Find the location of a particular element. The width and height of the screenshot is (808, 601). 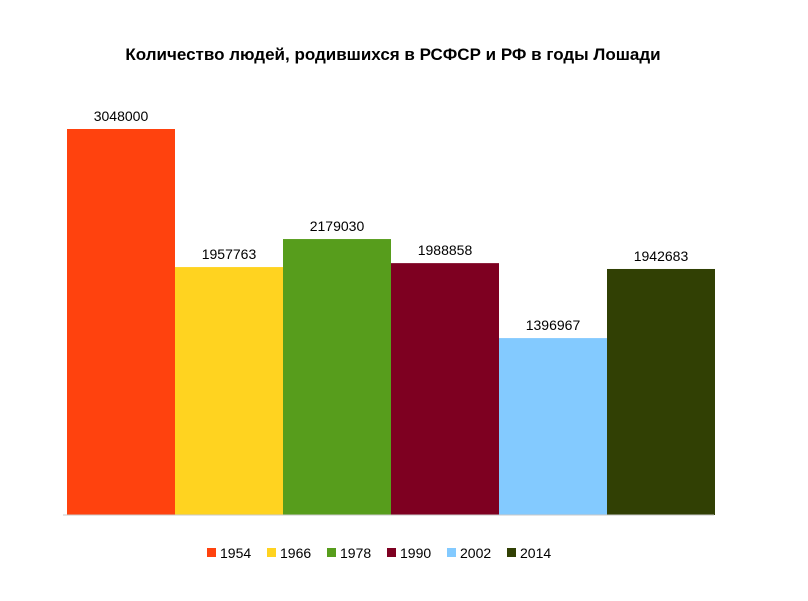

bar-2002 is located at coordinates (553, 426).